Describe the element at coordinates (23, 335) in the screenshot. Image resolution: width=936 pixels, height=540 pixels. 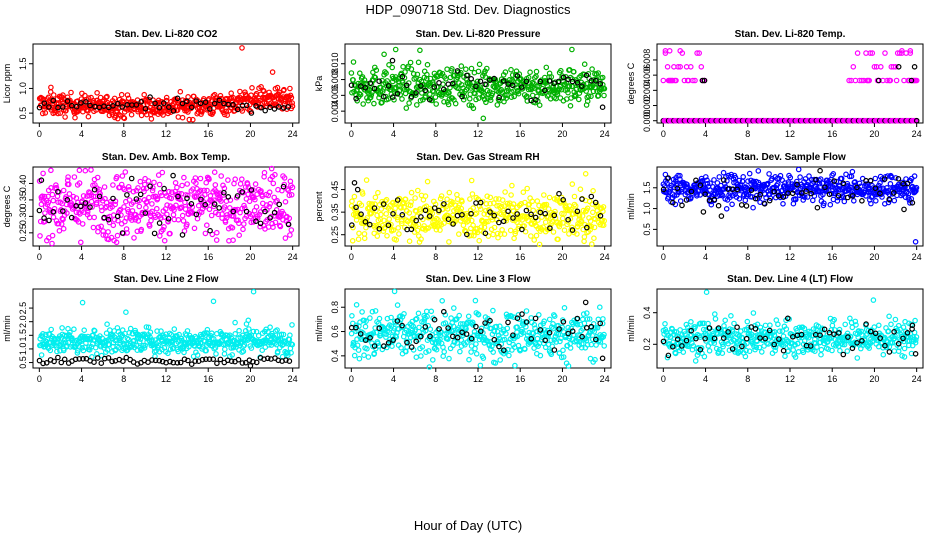
I see `y-tick-label: 1.5` at that location.